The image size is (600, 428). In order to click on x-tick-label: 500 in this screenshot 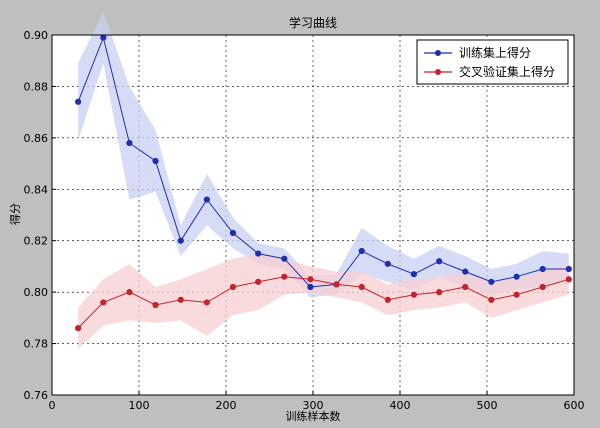, I will do `click(487, 405)`.